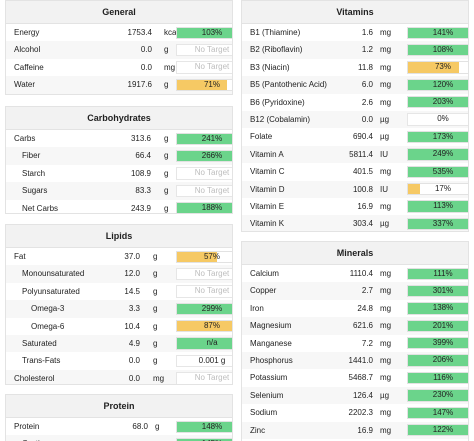 The width and height of the screenshot is (474, 441). What do you see at coordinates (119, 191) in the screenshot?
I see `nutrient-row: Sugars 83.3 g No Target` at bounding box center [119, 191].